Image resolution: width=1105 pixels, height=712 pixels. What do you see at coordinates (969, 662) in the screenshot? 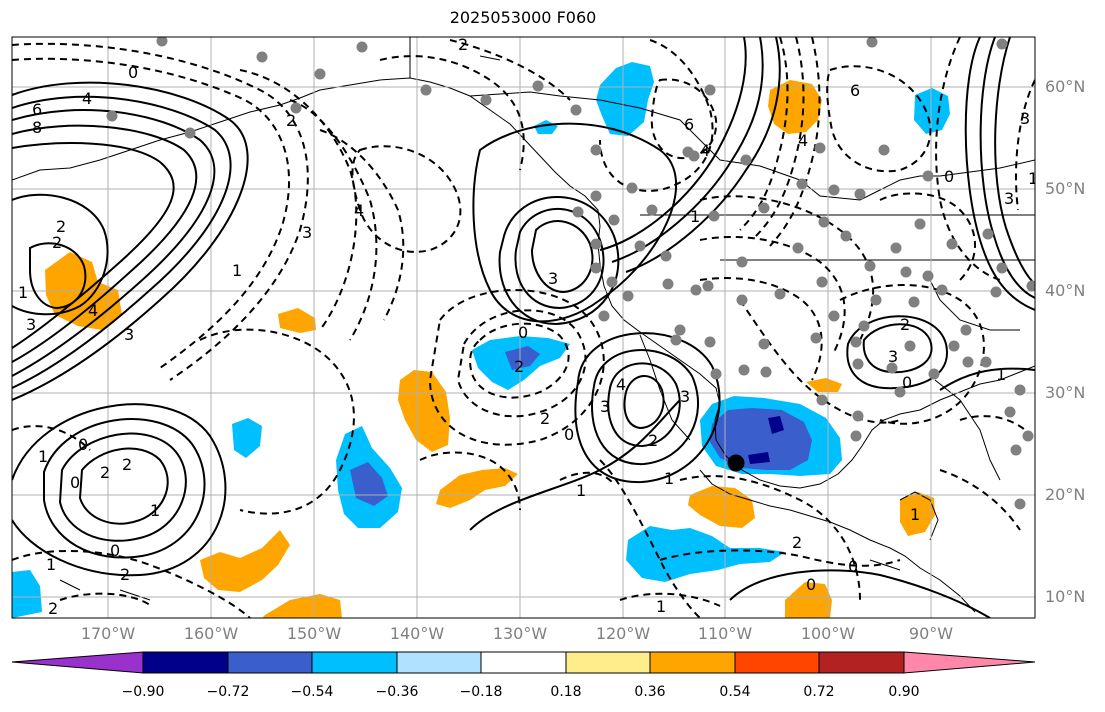
I see `colorbar-extend-high` at bounding box center [969, 662].